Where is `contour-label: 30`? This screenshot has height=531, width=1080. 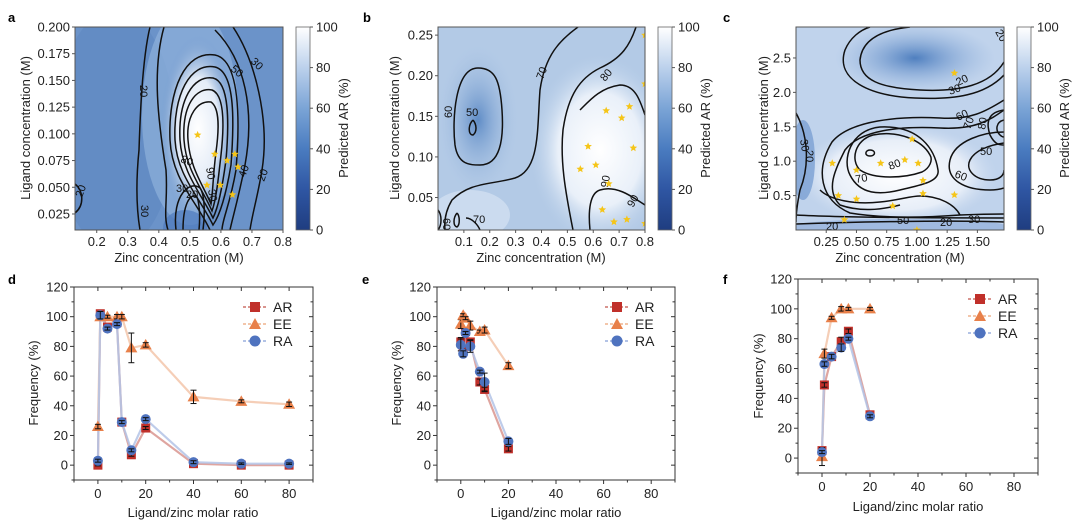 contour-label: 30 is located at coordinates (212, 195).